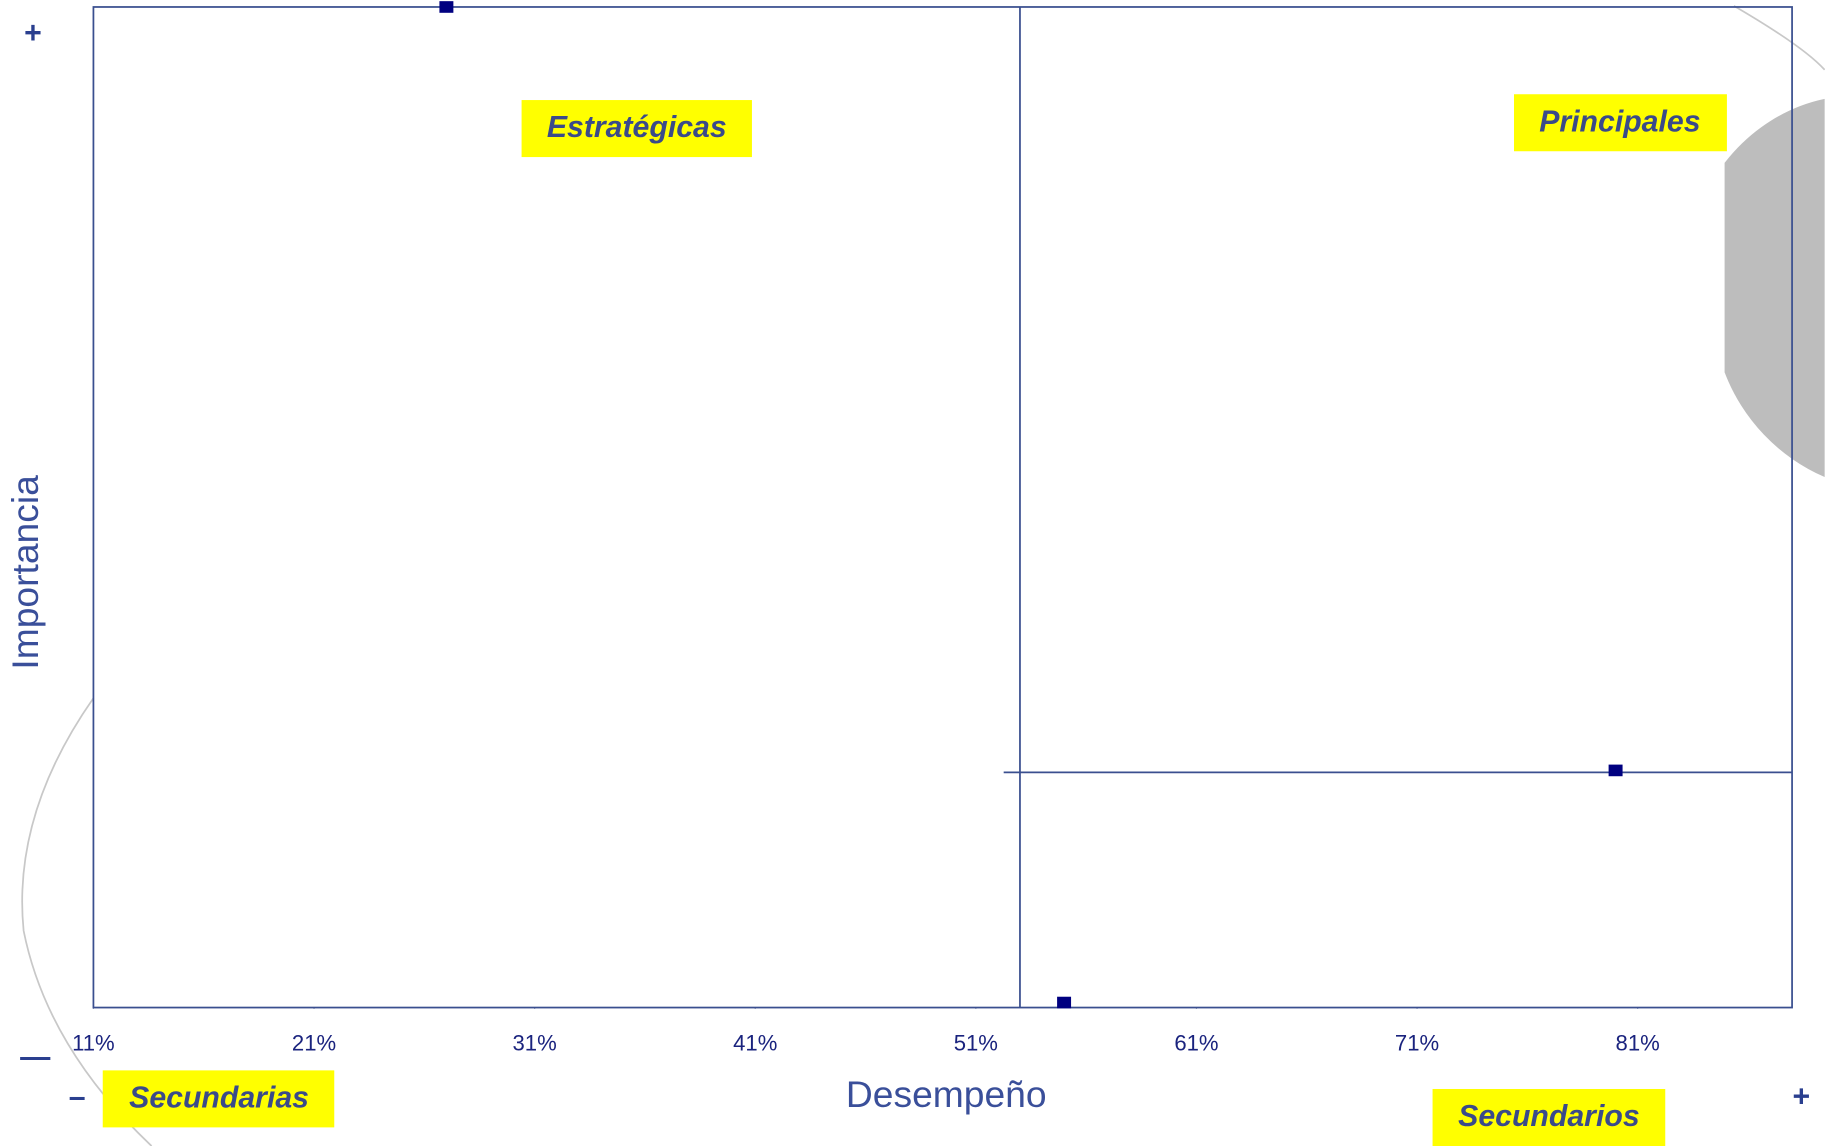 This screenshot has width=1825, height=1146. Describe the element at coordinates (755, 1043) in the screenshot. I see `x-tick-label: 41%` at that location.